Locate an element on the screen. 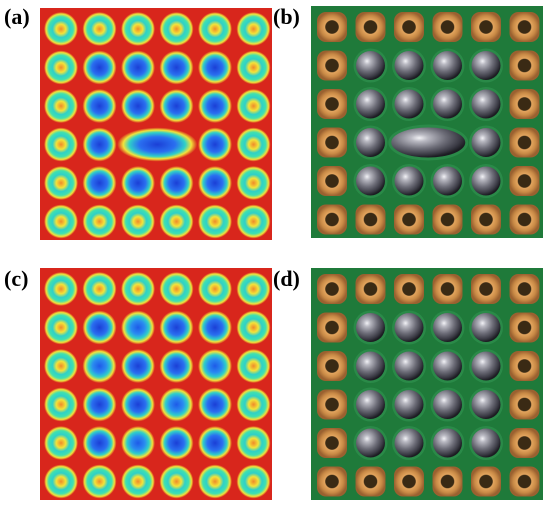 This screenshot has height=505, width=550. panel-a-label: (a) is located at coordinates (17, 16).